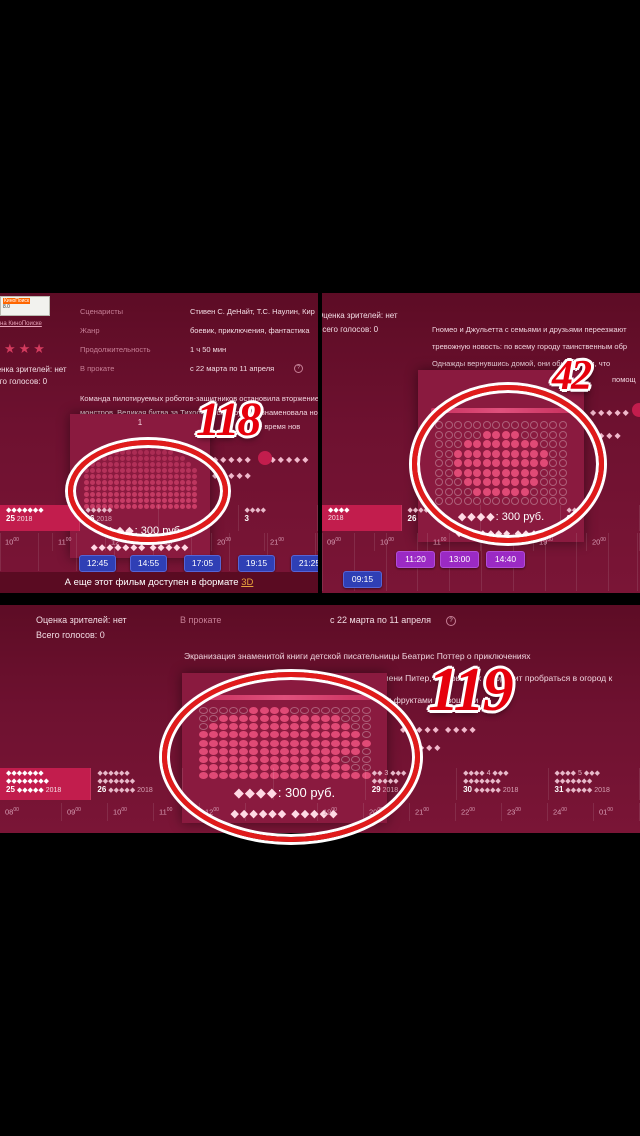 The width and height of the screenshot is (640, 1136). I want to click on date-cell: ◆◆◆◆ 4 ◆◆◆ ◆◆◆◆◆◆◆ 30 ◆◆◆◆◆ 2018, so click(503, 784).